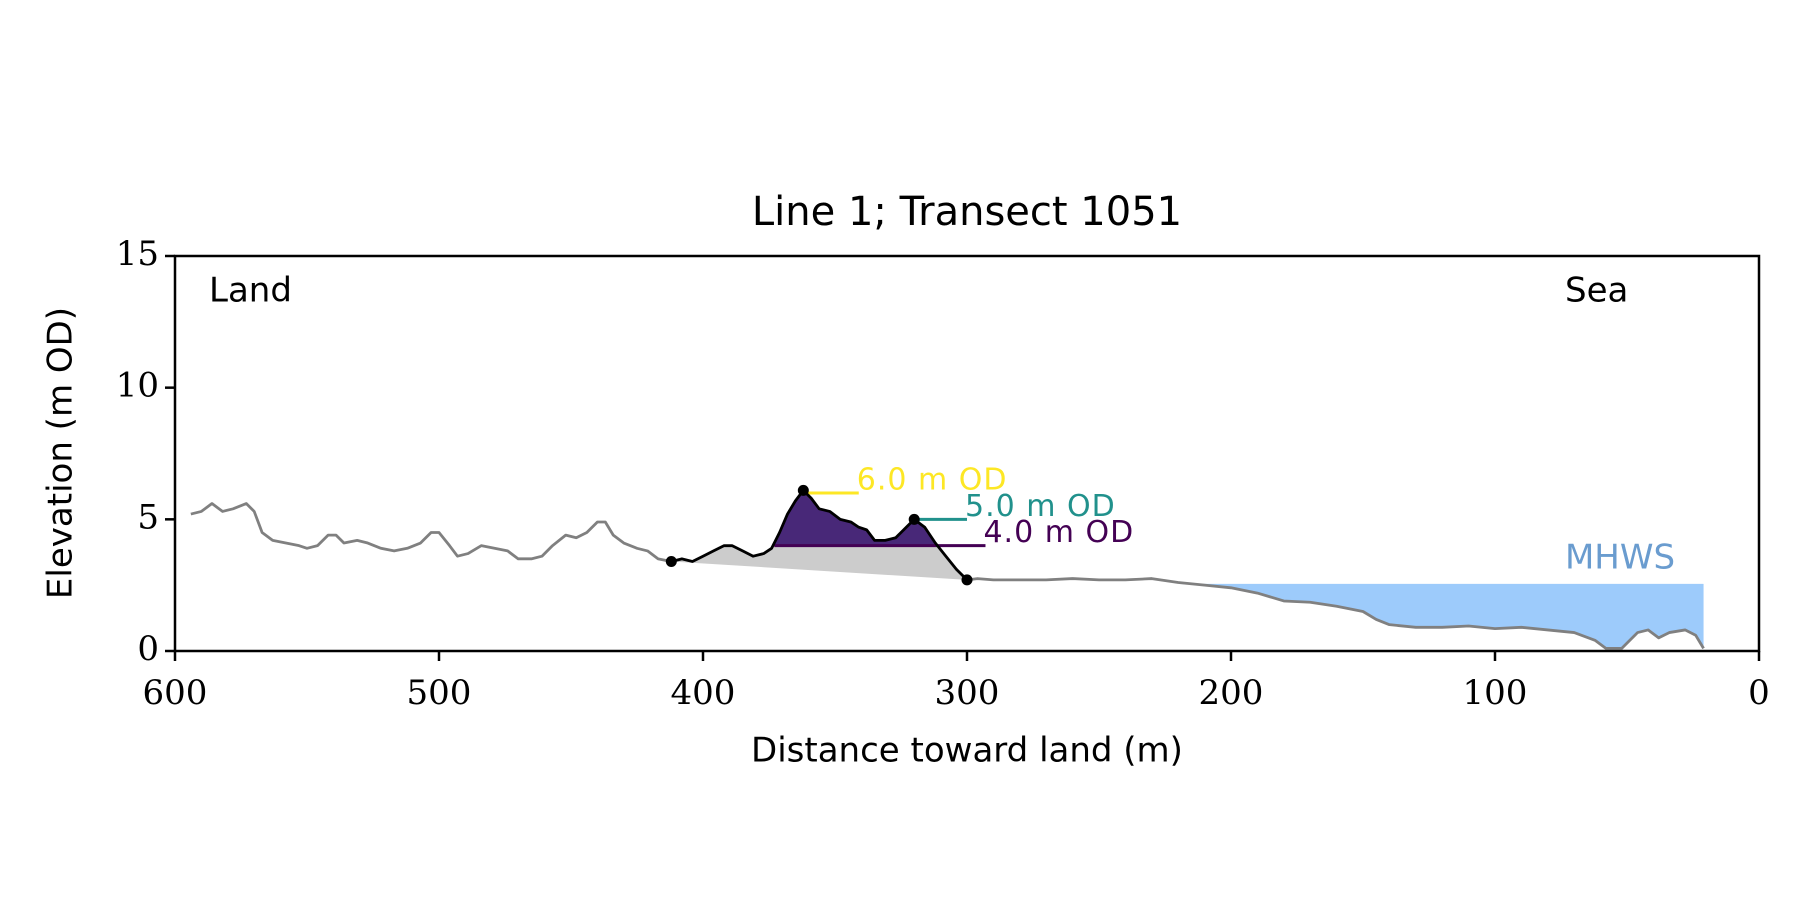 Image resolution: width=1800 pixels, height=900 pixels. What do you see at coordinates (137, 386) in the screenshot?
I see `y-tick-label: 10` at bounding box center [137, 386].